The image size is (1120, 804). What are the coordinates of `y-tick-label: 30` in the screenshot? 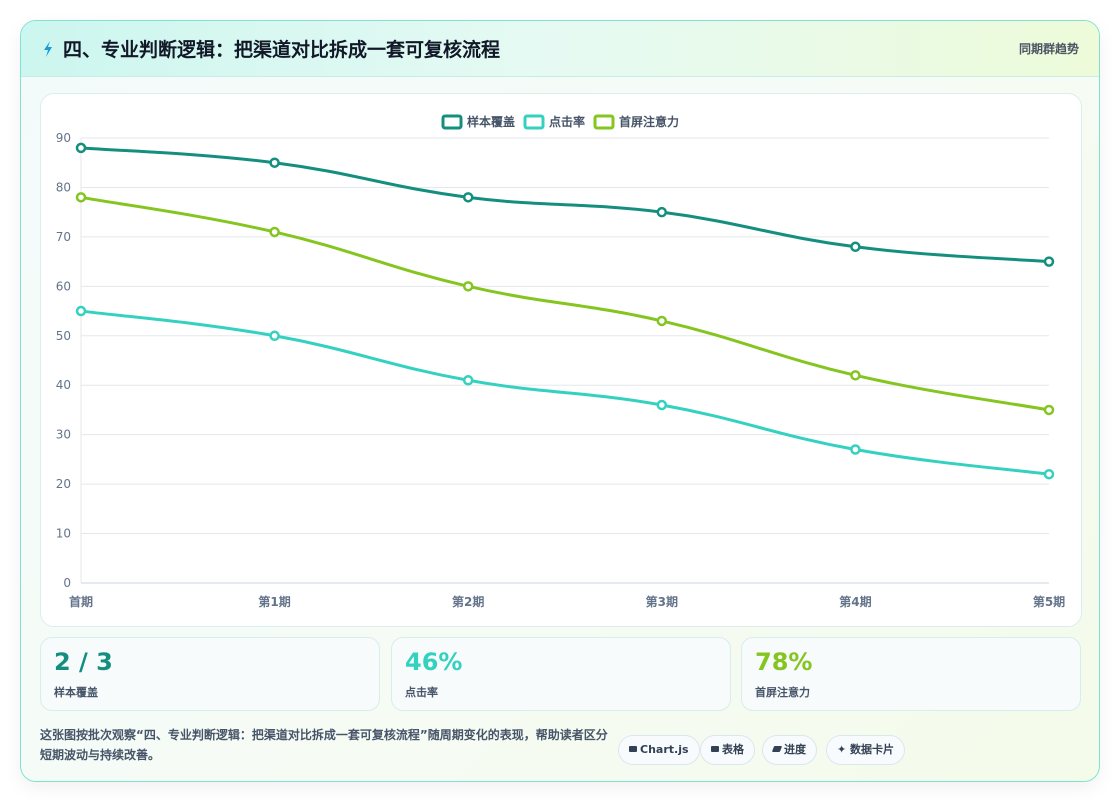 It's located at (63, 435).